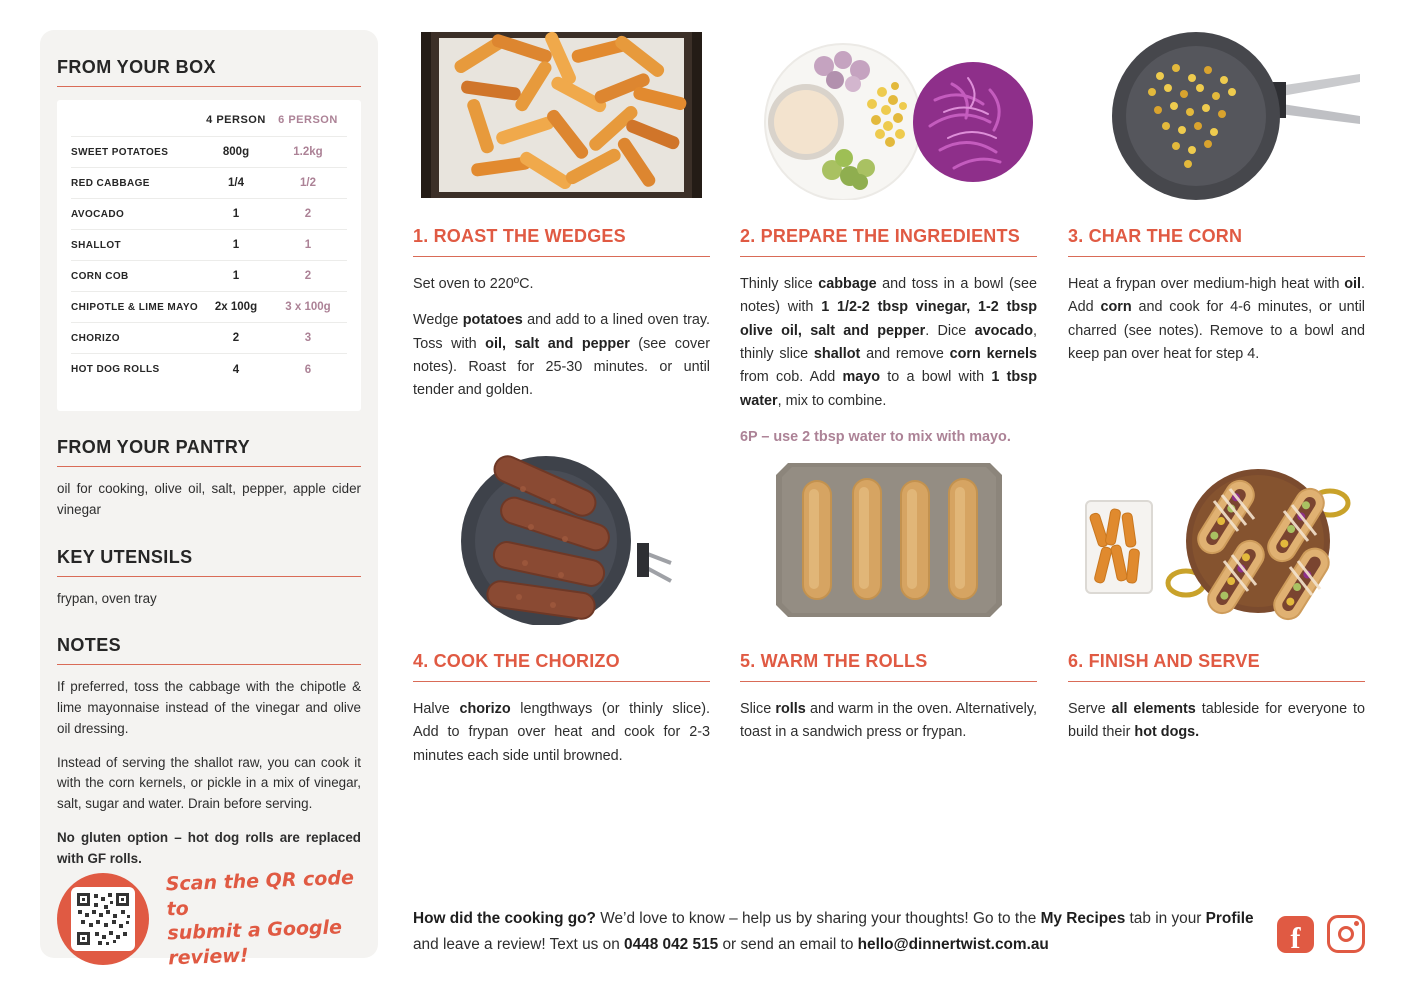 Image resolution: width=1403 pixels, height=992 pixels. What do you see at coordinates (209, 369) in the screenshot?
I see `table-row: HOT DOG ROLLS 4 6` at bounding box center [209, 369].